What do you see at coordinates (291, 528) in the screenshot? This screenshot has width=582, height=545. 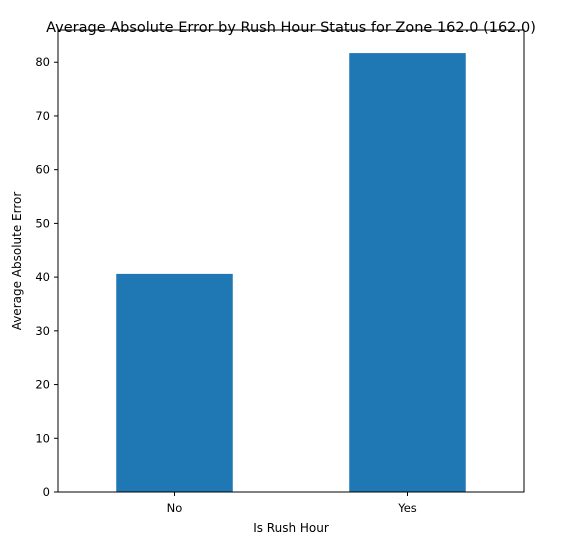 I see `x-axis-label: Is Rush Hour` at bounding box center [291, 528].